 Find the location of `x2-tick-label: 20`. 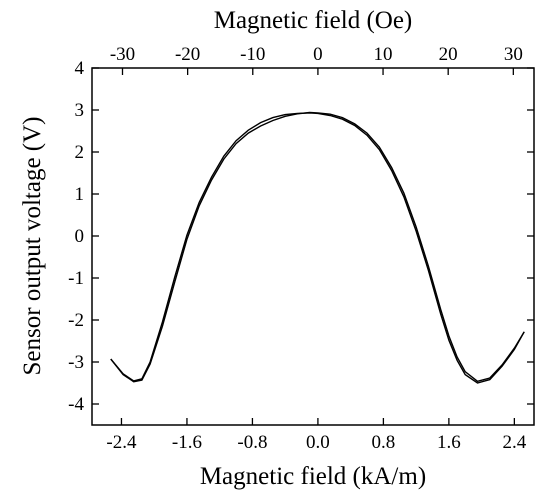

x2-tick-label: 20 is located at coordinates (448, 54).